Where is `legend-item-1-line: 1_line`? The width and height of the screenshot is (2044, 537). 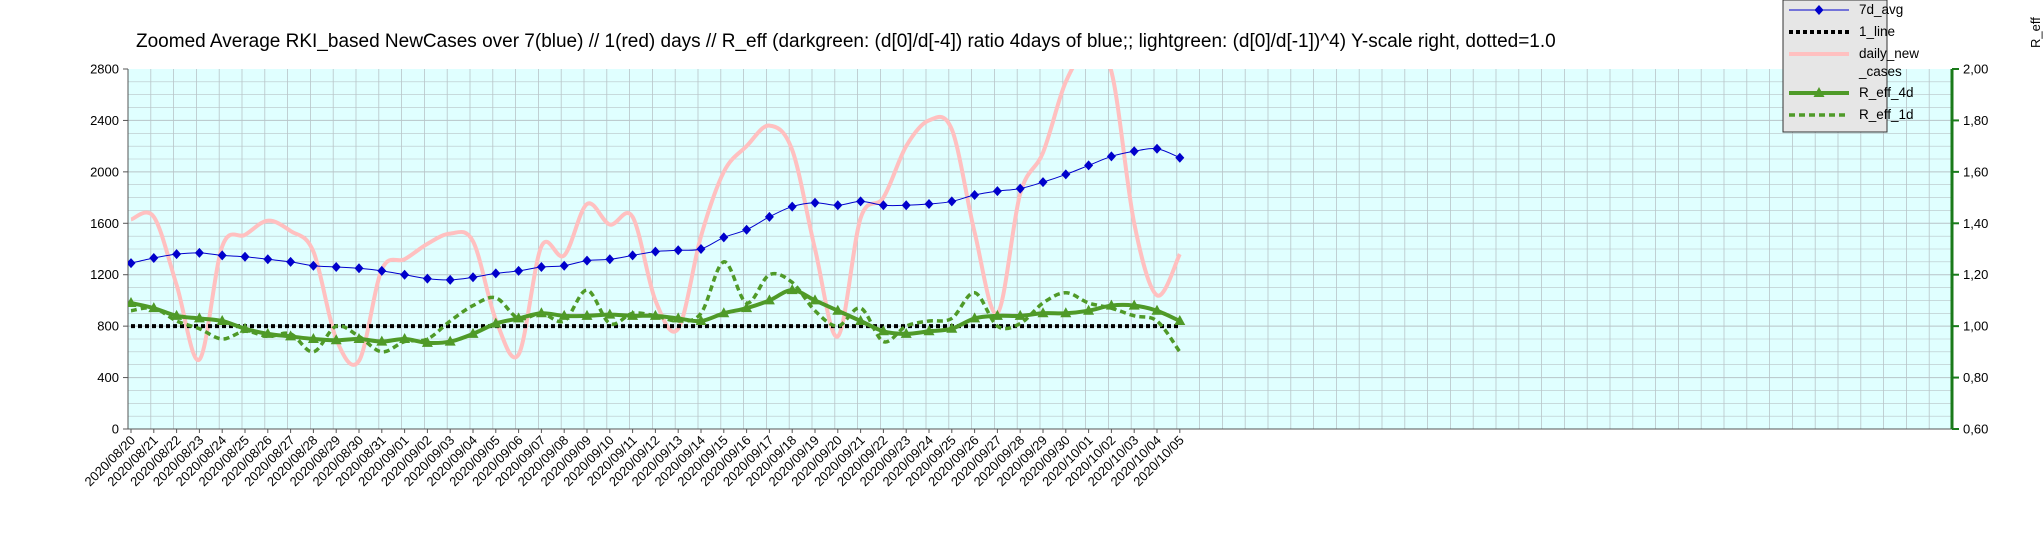
legend-item-1-line: 1_line is located at coordinates (1842, 31).